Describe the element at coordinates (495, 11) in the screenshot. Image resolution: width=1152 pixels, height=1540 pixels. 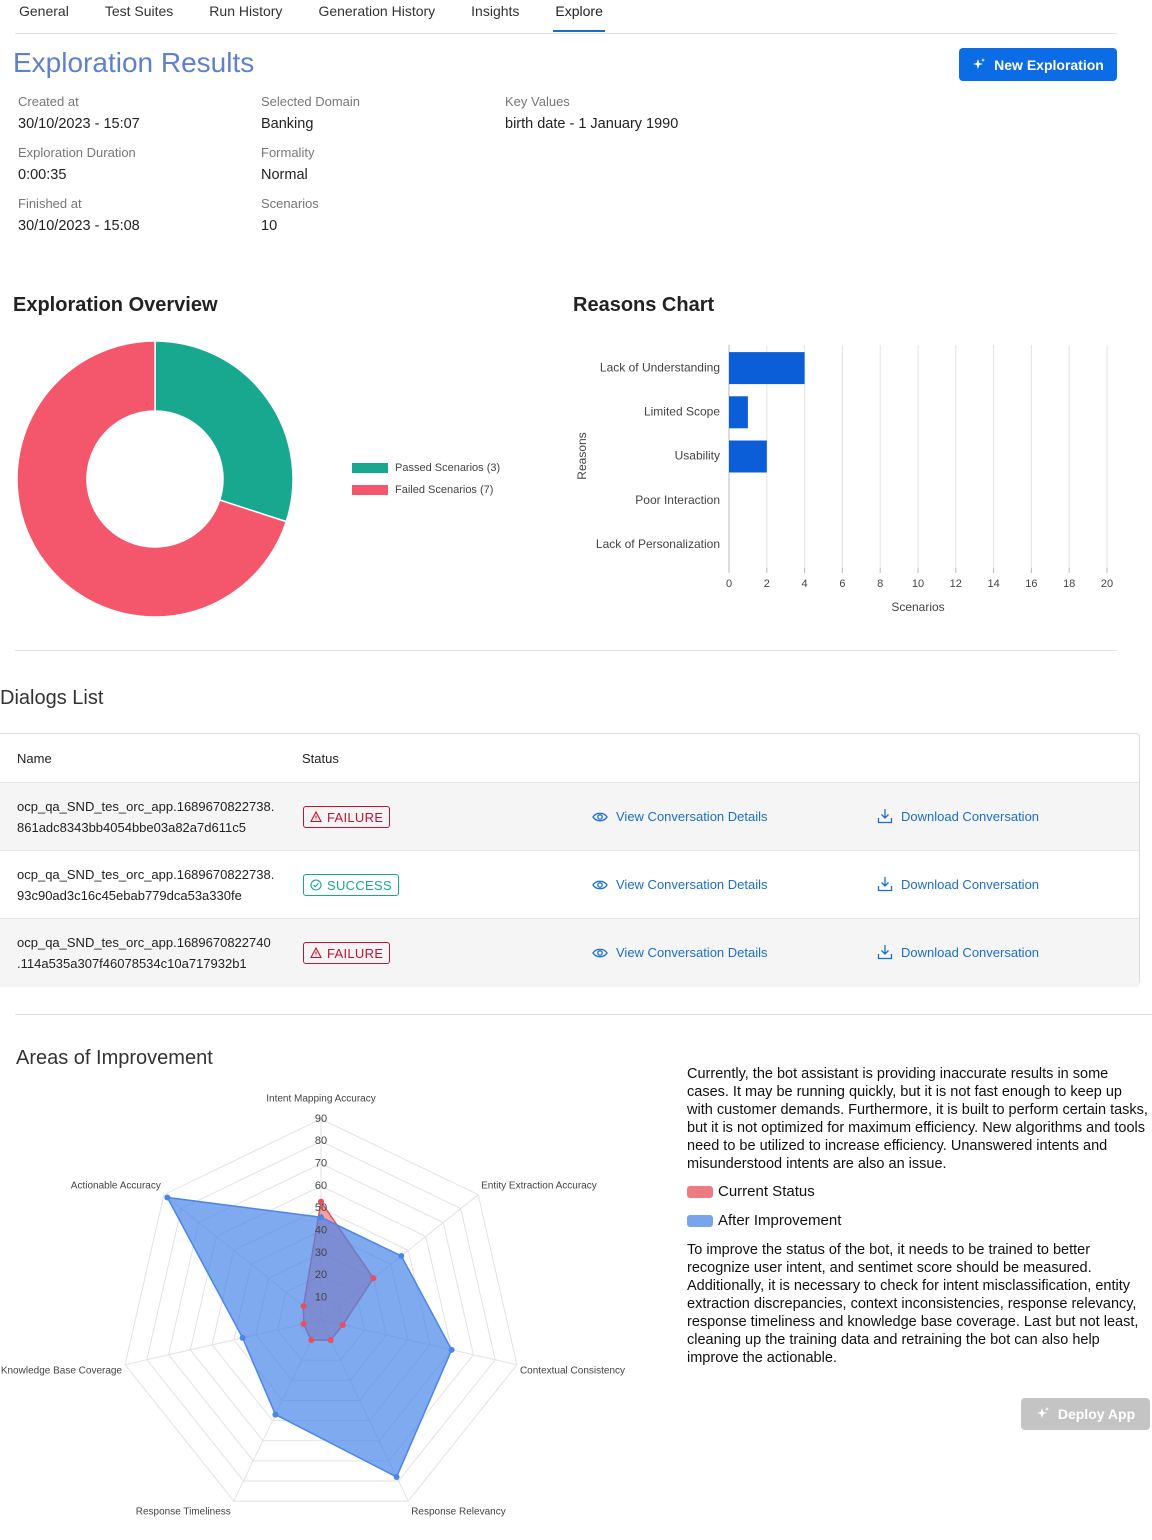
I see `tab: Insights` at that location.